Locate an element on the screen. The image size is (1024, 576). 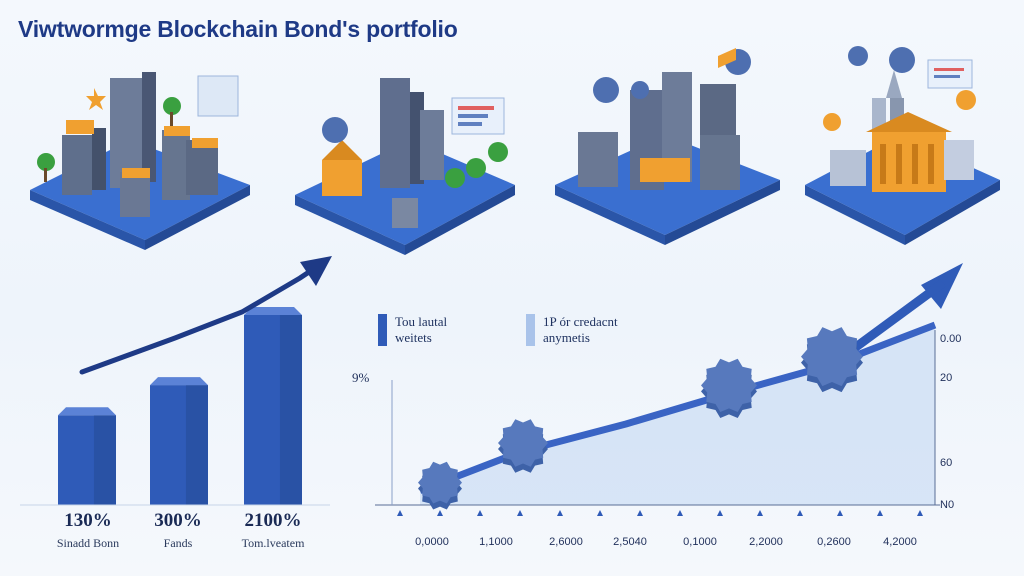
bar-label-3: 2100% Tom.lveatem is located at coordinates (273, 530).